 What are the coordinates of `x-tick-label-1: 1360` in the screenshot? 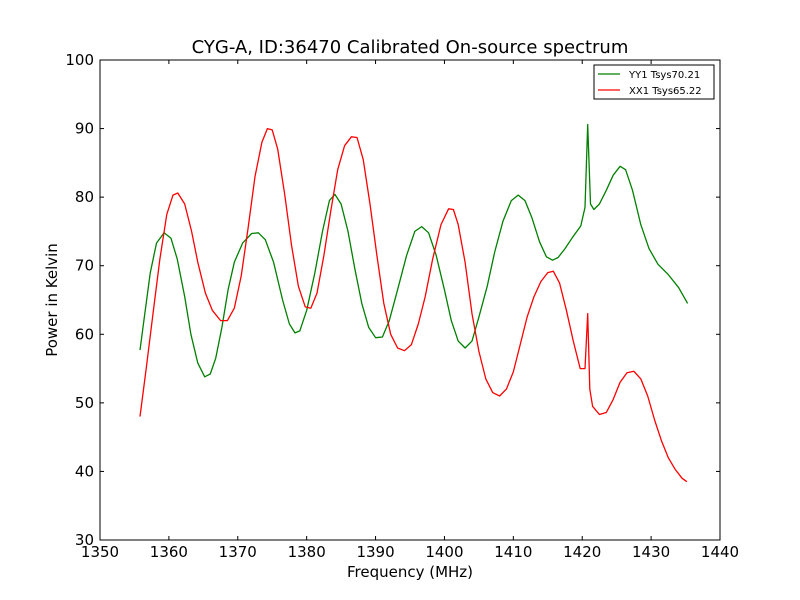 It's located at (169, 552).